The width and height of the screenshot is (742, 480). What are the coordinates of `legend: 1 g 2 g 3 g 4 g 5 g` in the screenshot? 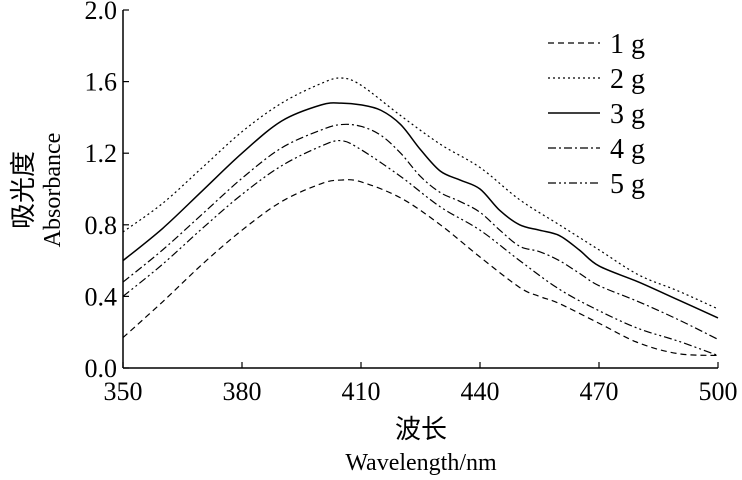 It's located at (596, 114).